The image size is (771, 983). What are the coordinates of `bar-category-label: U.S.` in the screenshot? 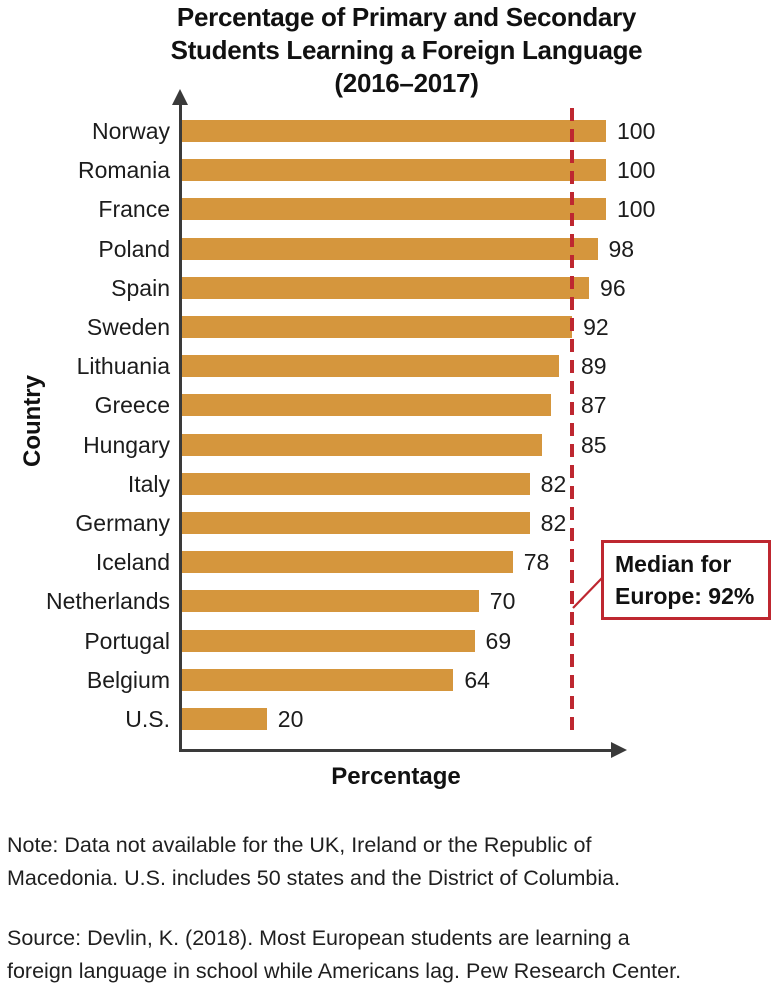 It's located at (147, 719).